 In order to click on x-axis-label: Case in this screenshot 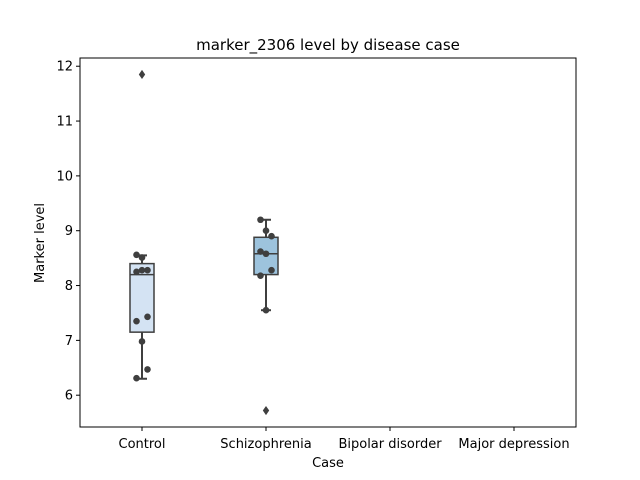, I will do `click(328, 463)`.